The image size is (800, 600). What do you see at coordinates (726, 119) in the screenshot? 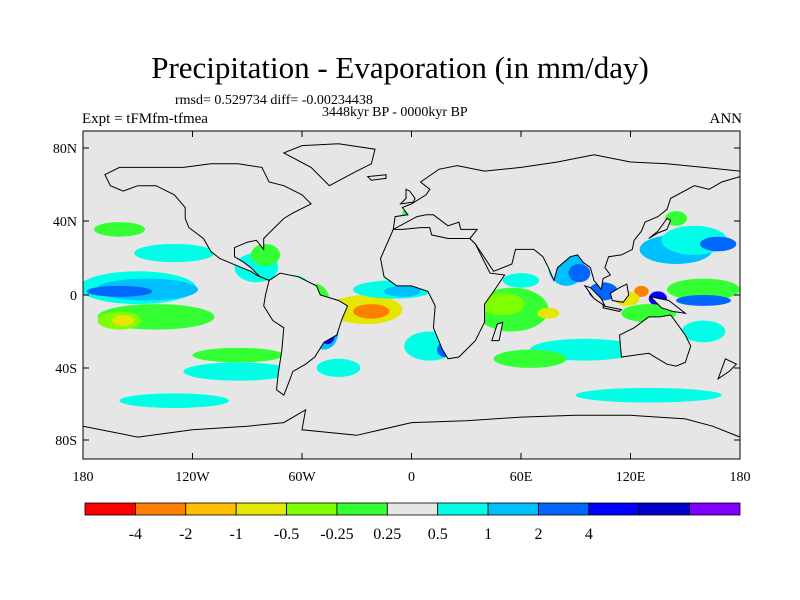
I see `period-label: ANN` at bounding box center [726, 119].